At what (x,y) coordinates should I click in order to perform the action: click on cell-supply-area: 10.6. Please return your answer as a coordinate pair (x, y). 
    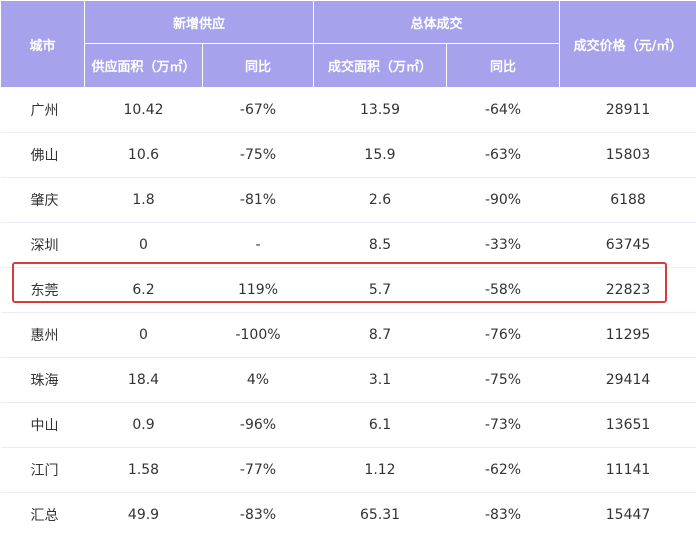
    Looking at the image, I should click on (144, 155).